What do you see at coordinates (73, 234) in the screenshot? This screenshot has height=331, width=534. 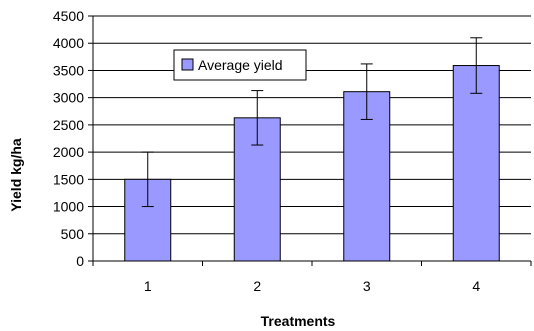 I see `y-tick-label: 500` at bounding box center [73, 234].